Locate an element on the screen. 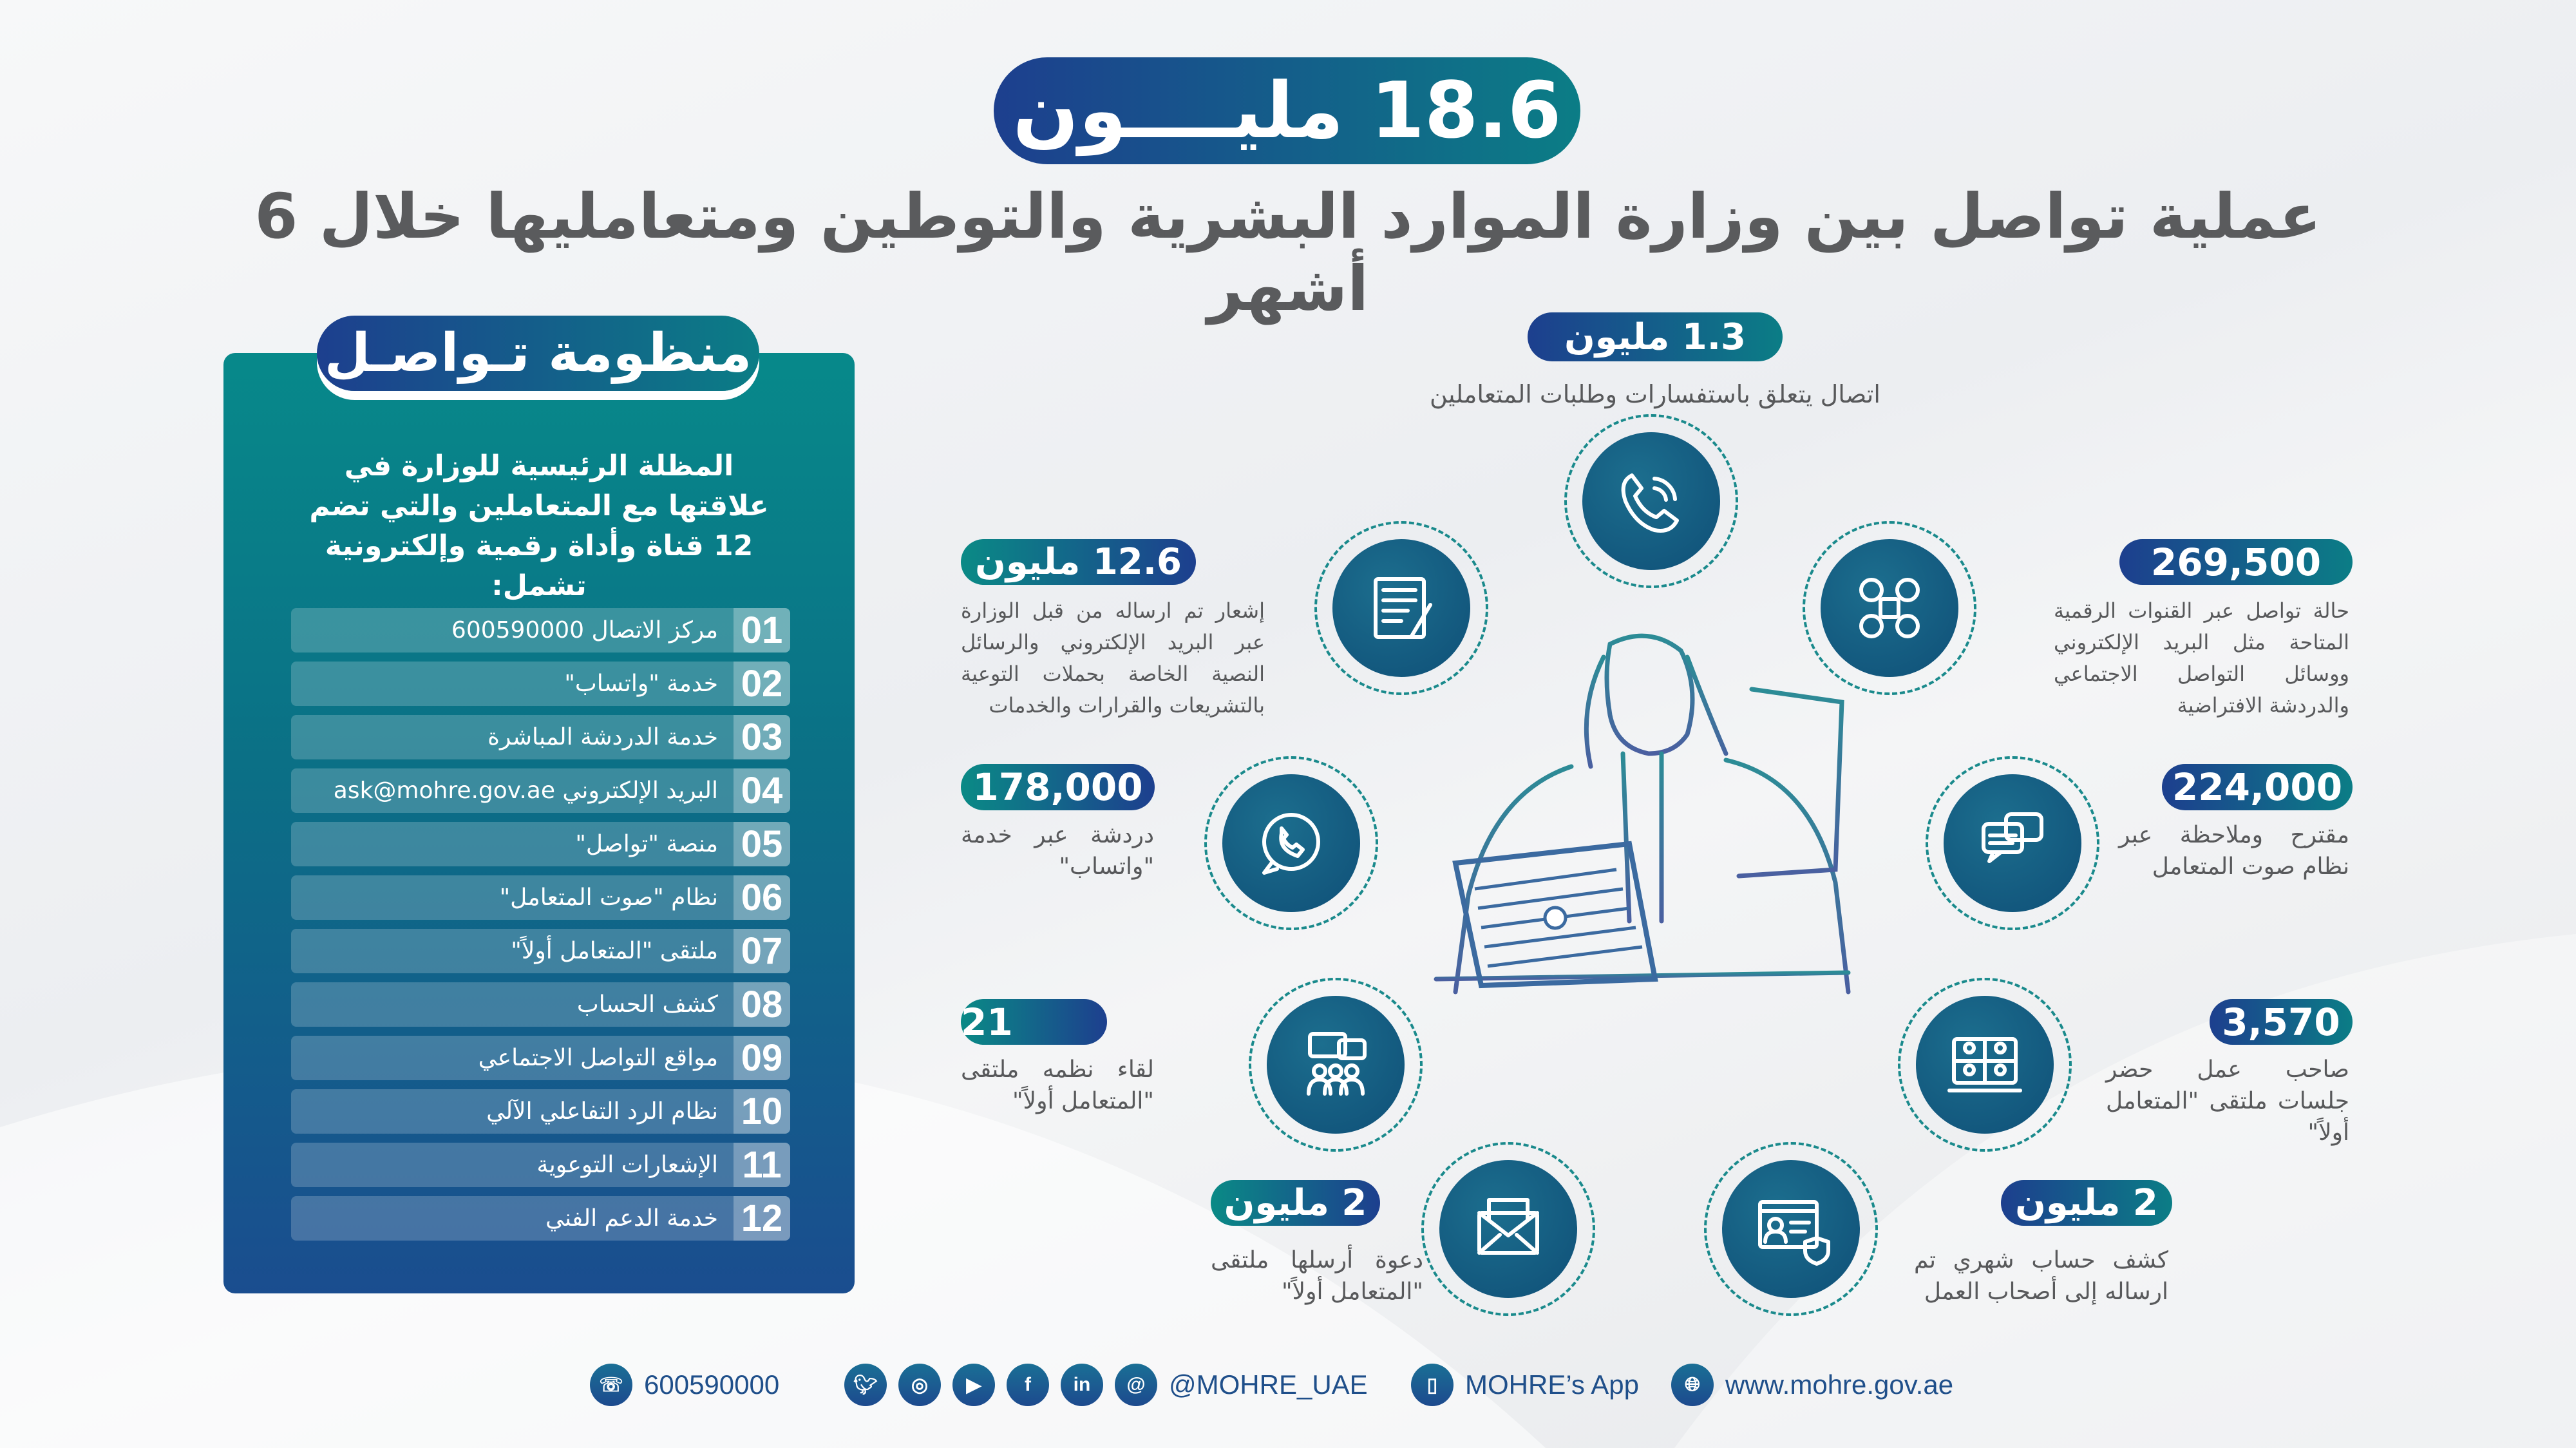  facebook-icon: f is located at coordinates (1028, 1385).